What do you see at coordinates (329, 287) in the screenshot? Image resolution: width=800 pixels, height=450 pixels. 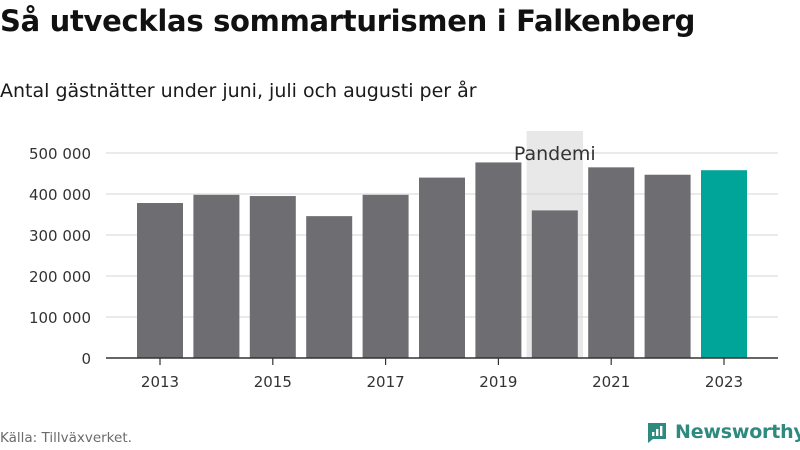 I see `bar-2016` at bounding box center [329, 287].